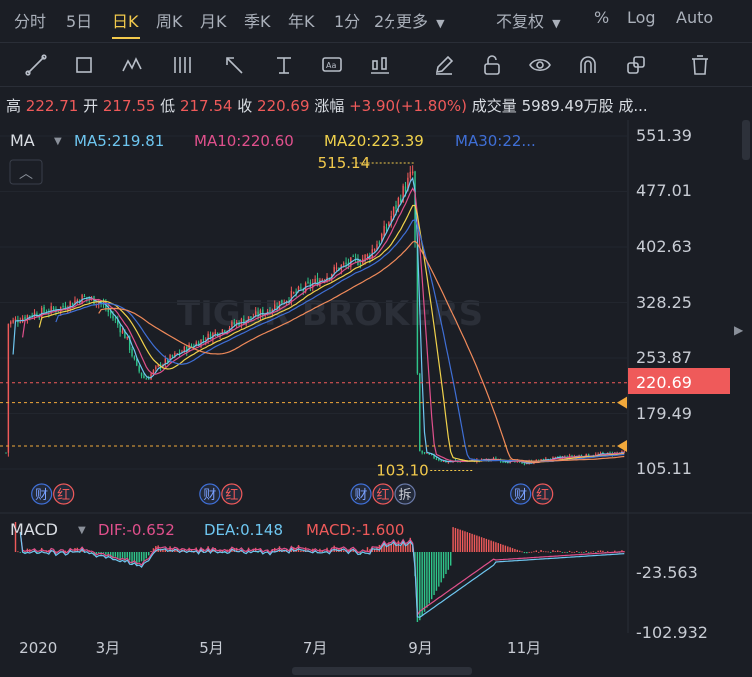 Image resolution: width=752 pixels, height=677 pixels. I want to click on tab-2min: 2分, so click(384, 21).